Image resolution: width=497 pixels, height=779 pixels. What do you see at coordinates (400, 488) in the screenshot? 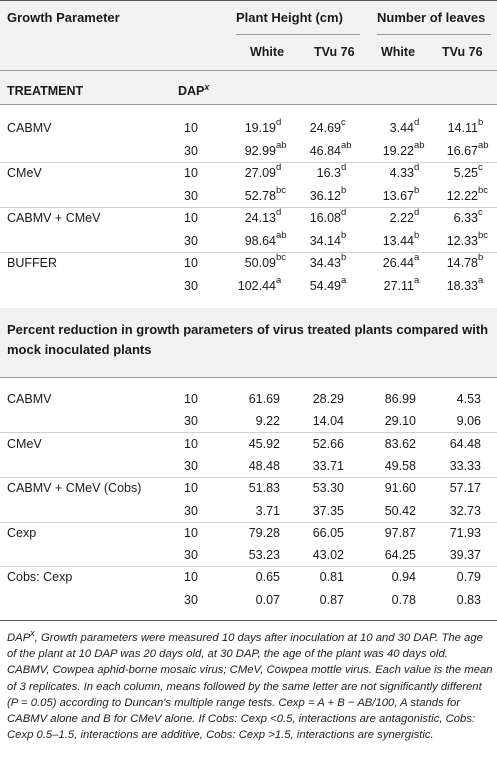
I see `value-cell: 91.60` at bounding box center [400, 488].